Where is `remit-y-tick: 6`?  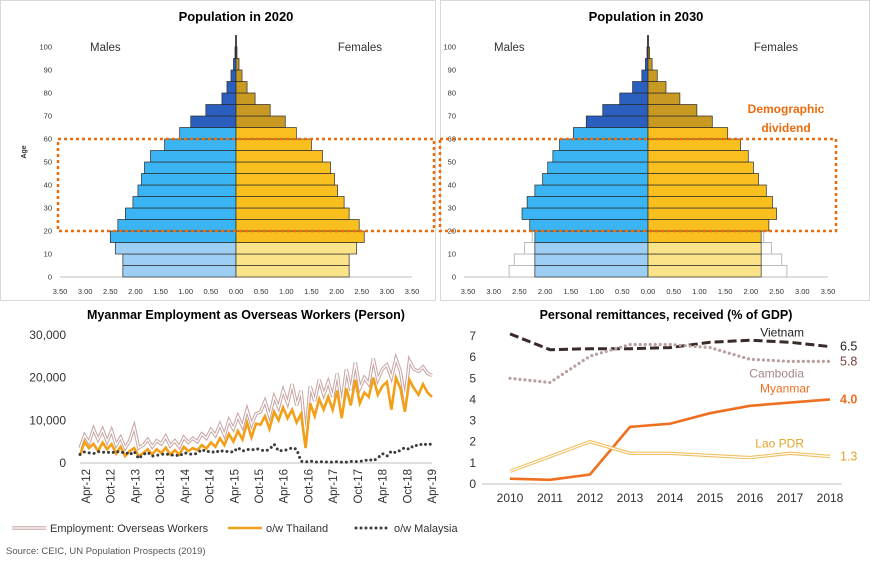 remit-y-tick: 6 is located at coordinates (472, 357).